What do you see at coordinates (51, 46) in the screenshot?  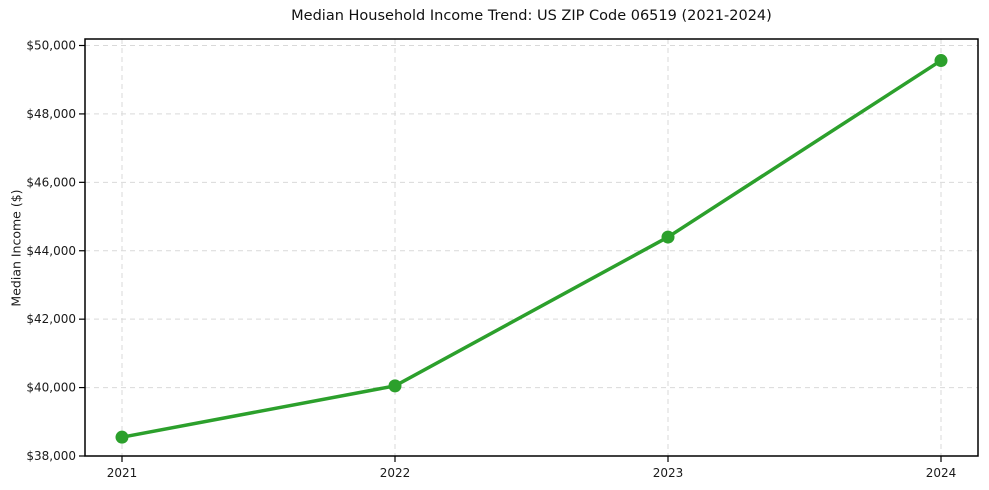 I see `y-tick-label: $50,000` at bounding box center [51, 46].